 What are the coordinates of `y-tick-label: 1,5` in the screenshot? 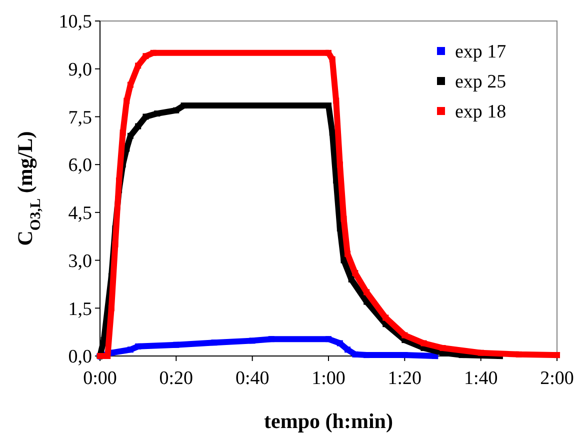 It's located at (80, 309).